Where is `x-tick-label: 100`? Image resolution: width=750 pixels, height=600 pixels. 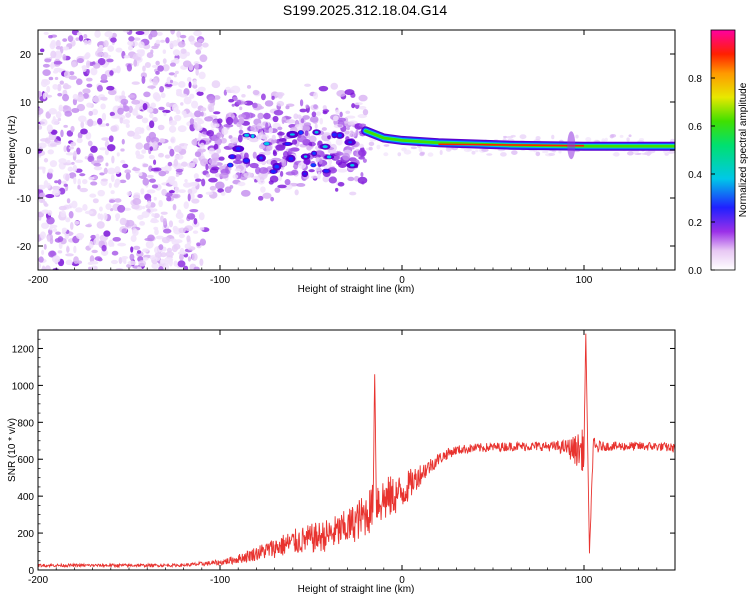
x-tick-label: 100 is located at coordinates (584, 580).